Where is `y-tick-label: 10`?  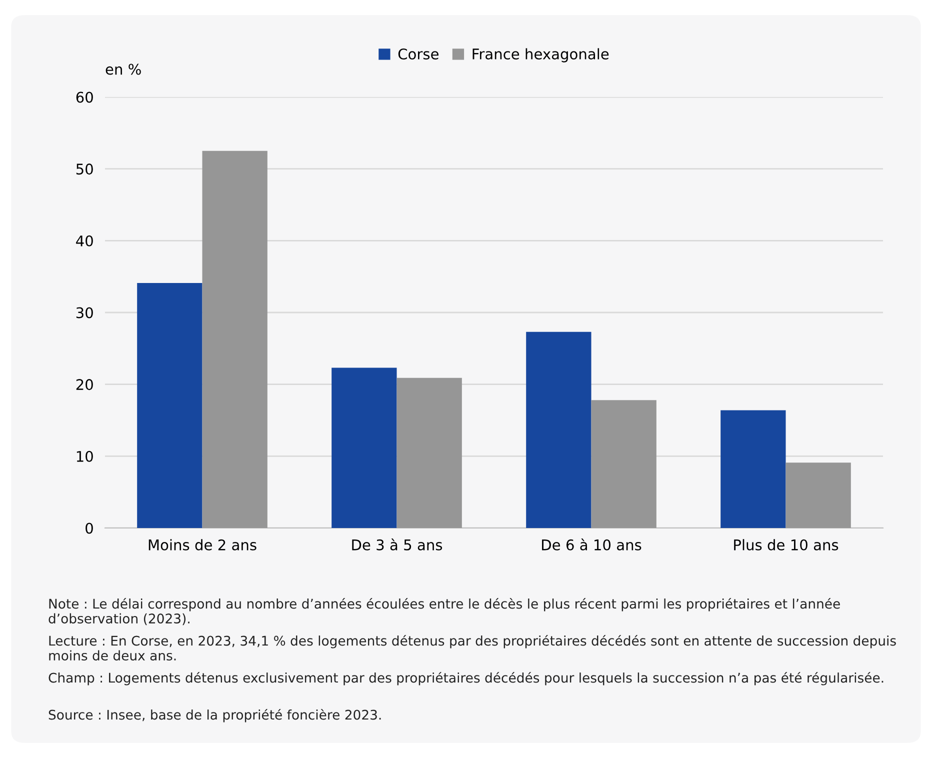 y-tick-label: 10 is located at coordinates (84, 456).